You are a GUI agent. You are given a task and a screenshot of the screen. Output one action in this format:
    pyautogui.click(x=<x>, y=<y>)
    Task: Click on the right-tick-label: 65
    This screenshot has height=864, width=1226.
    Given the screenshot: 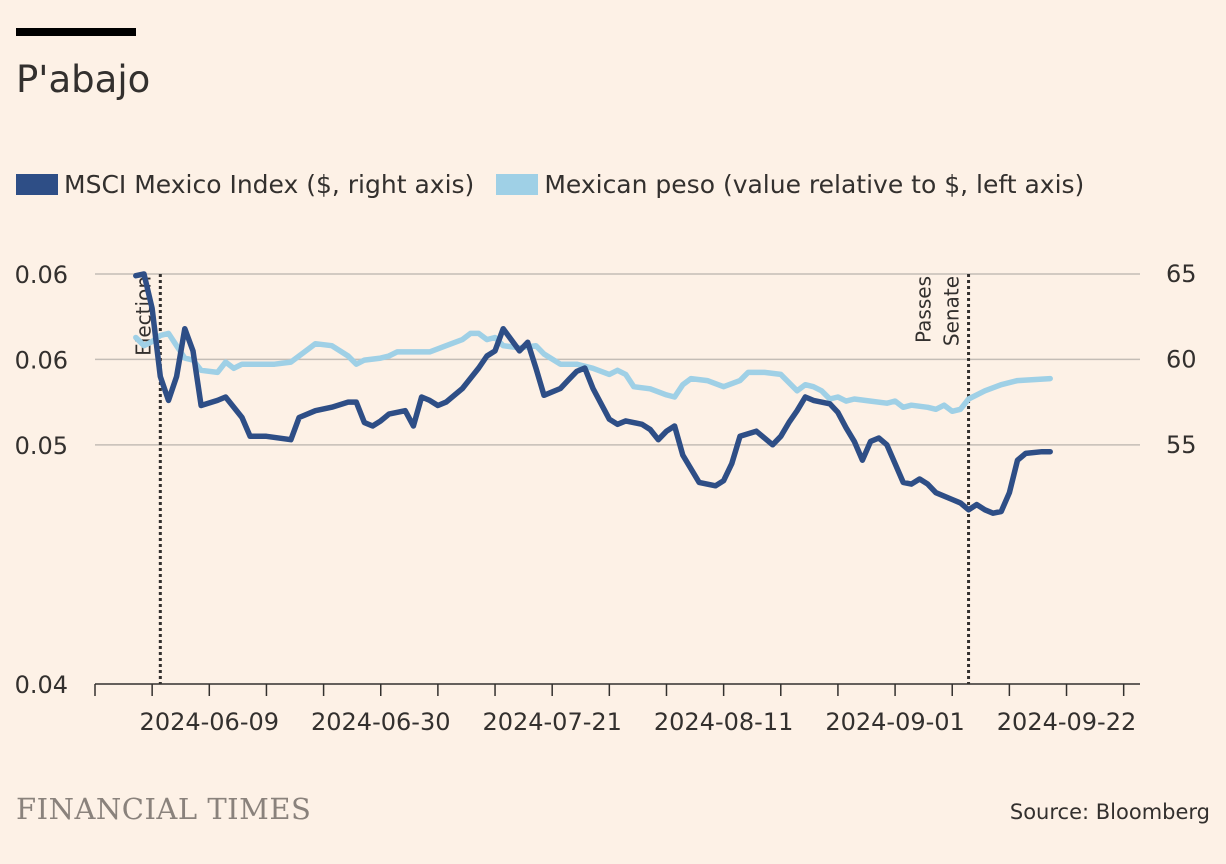 What is the action you would take?
    pyautogui.click(x=1181, y=274)
    